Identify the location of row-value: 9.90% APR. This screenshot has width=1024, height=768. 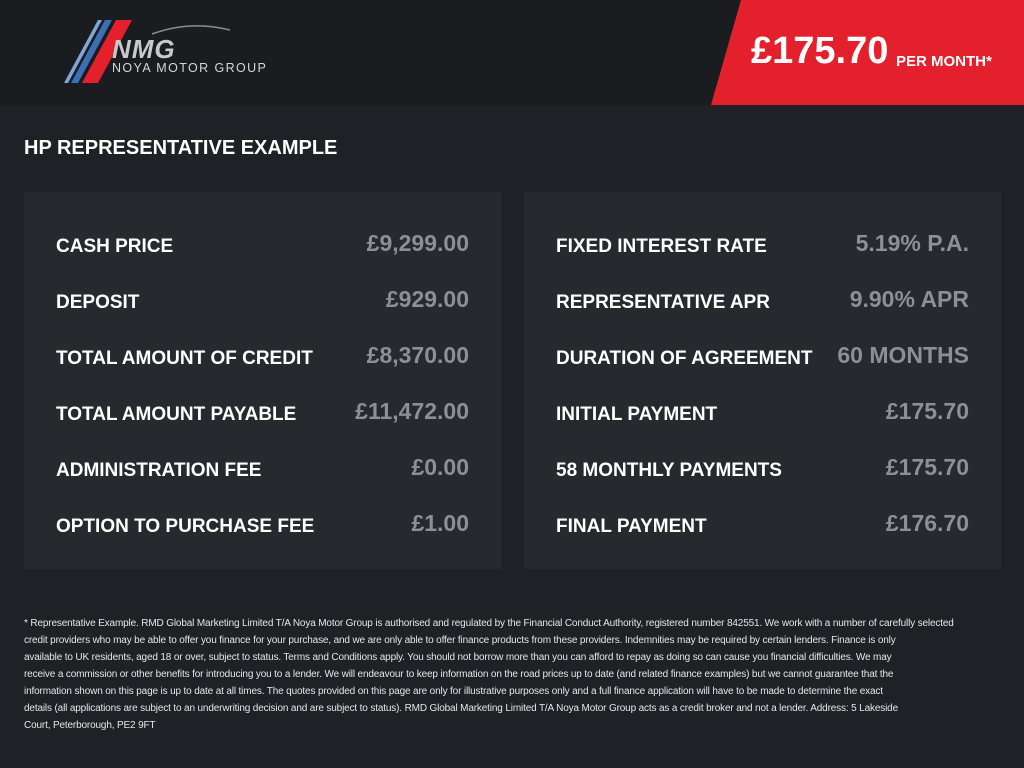
(909, 299).